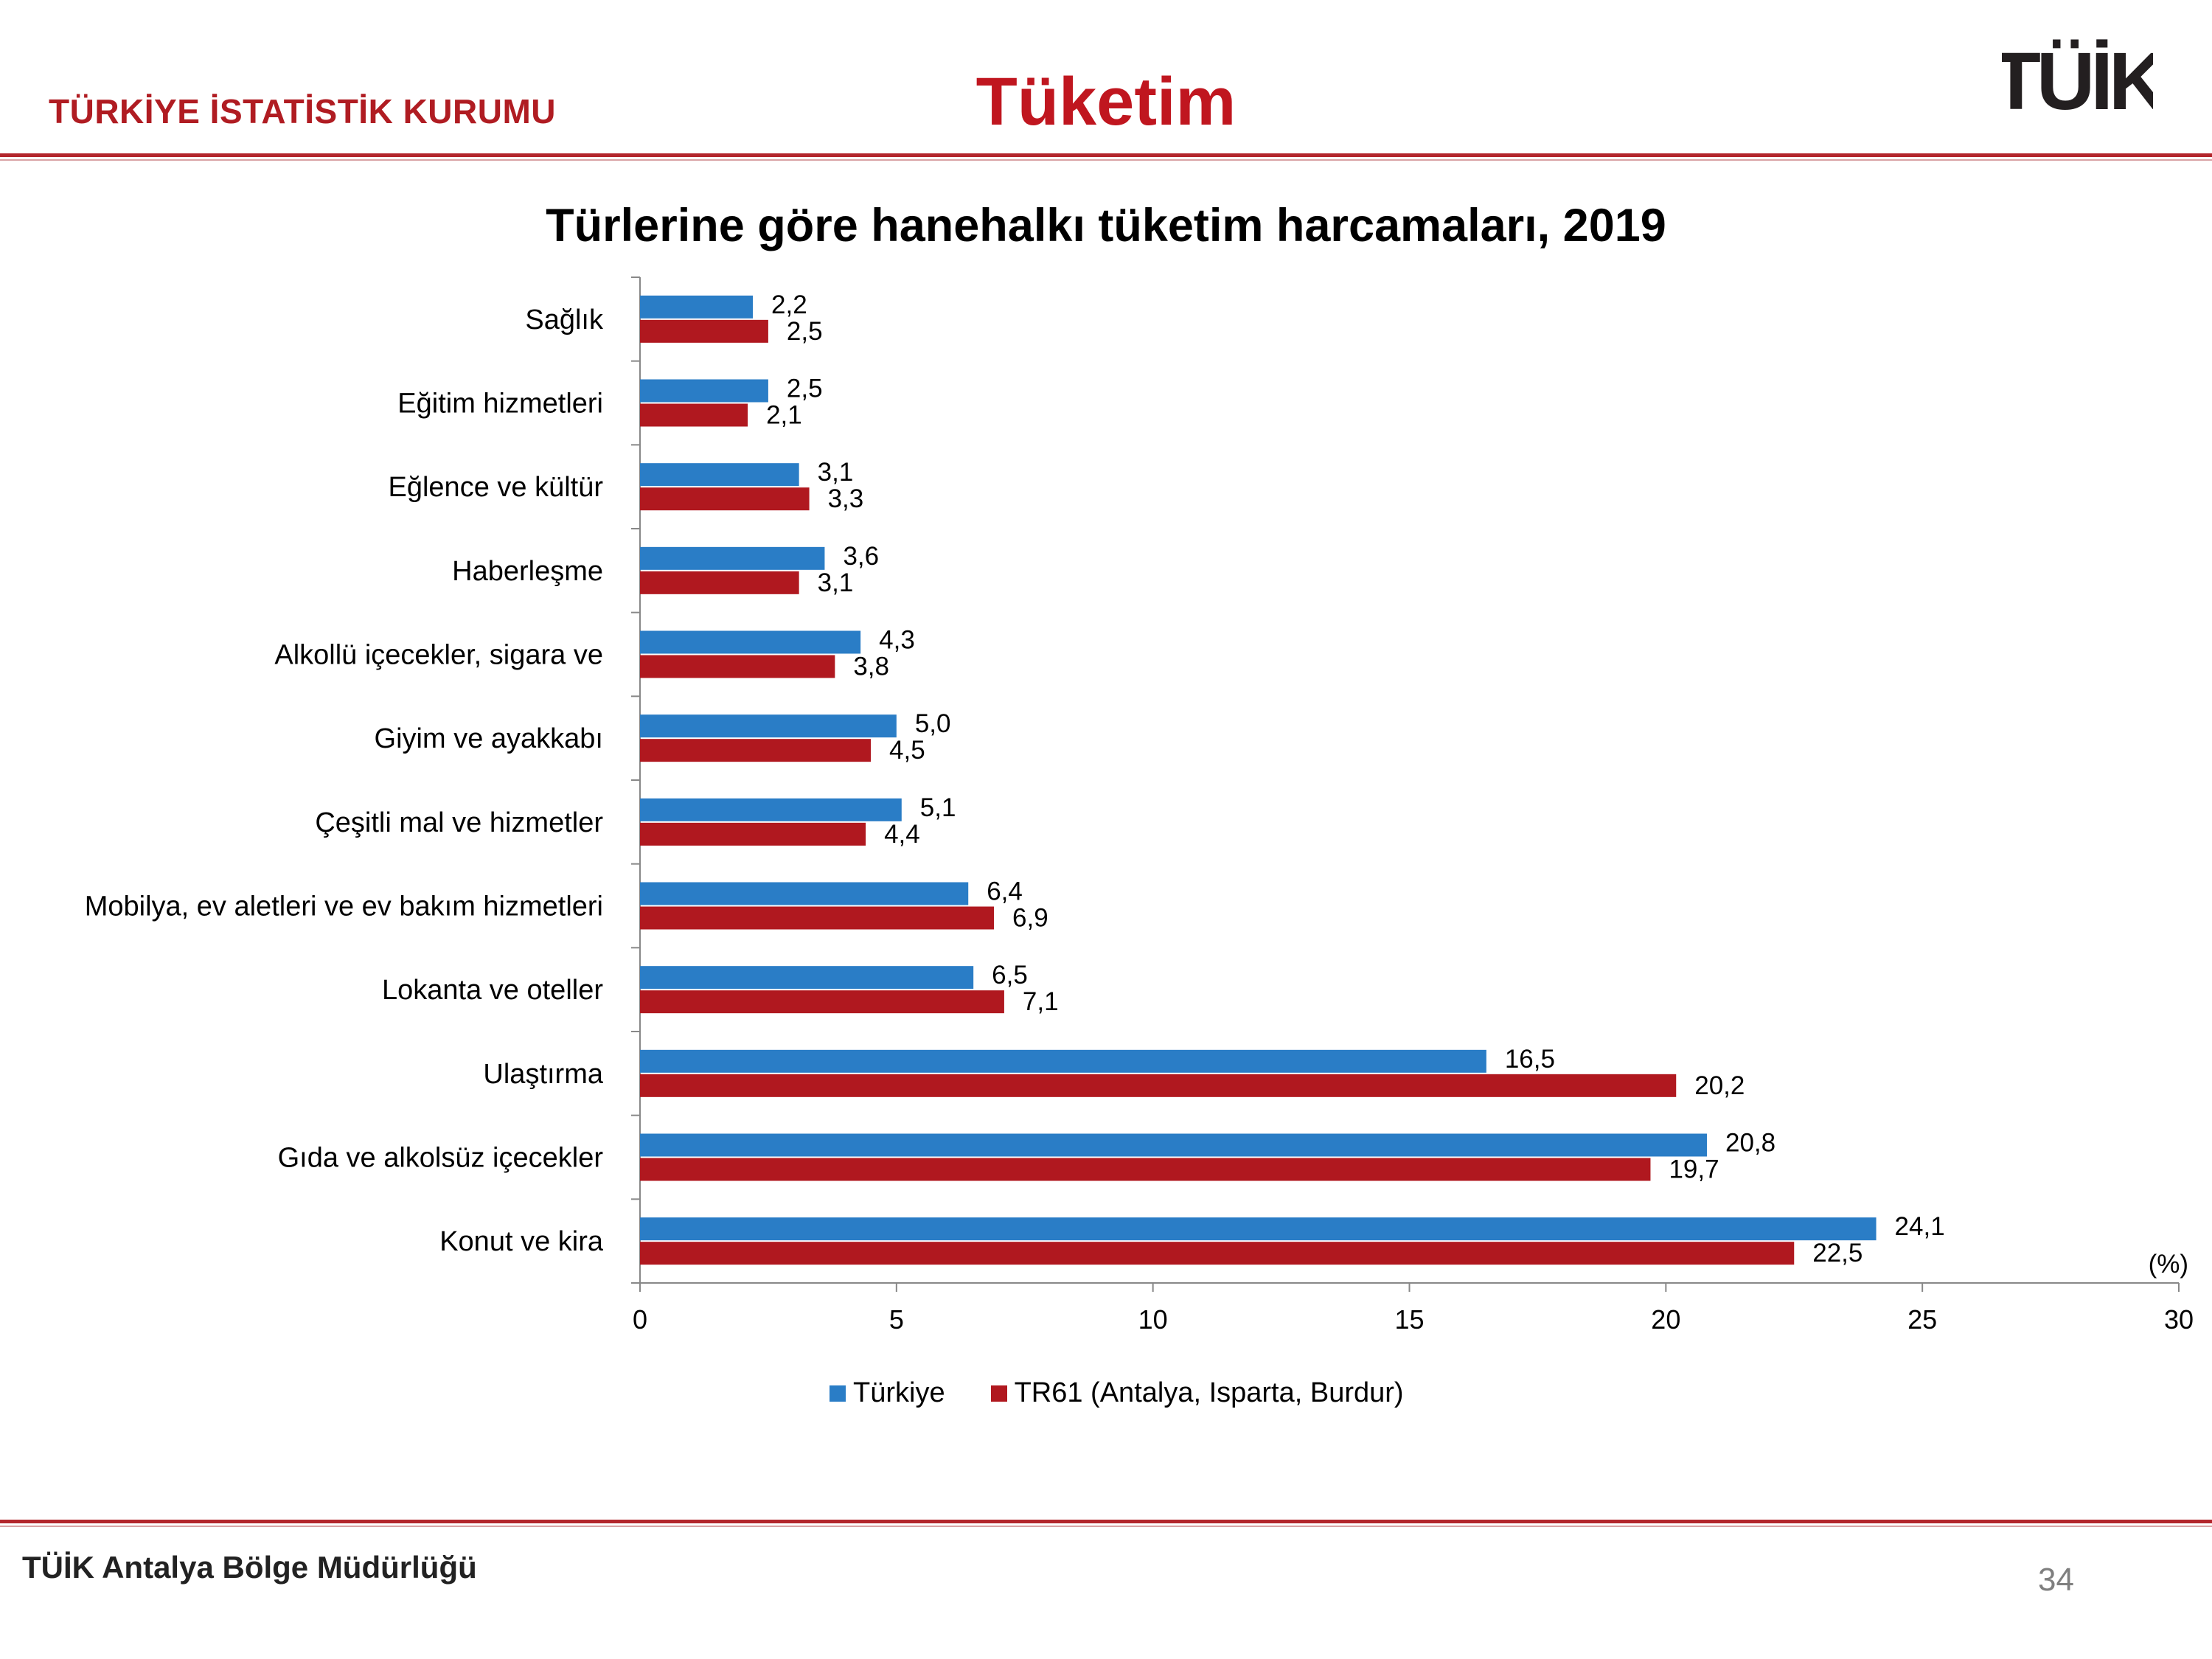 Image resolution: width=2212 pixels, height=1659 pixels. I want to click on data-label-tr61: 3,3, so click(846, 498).